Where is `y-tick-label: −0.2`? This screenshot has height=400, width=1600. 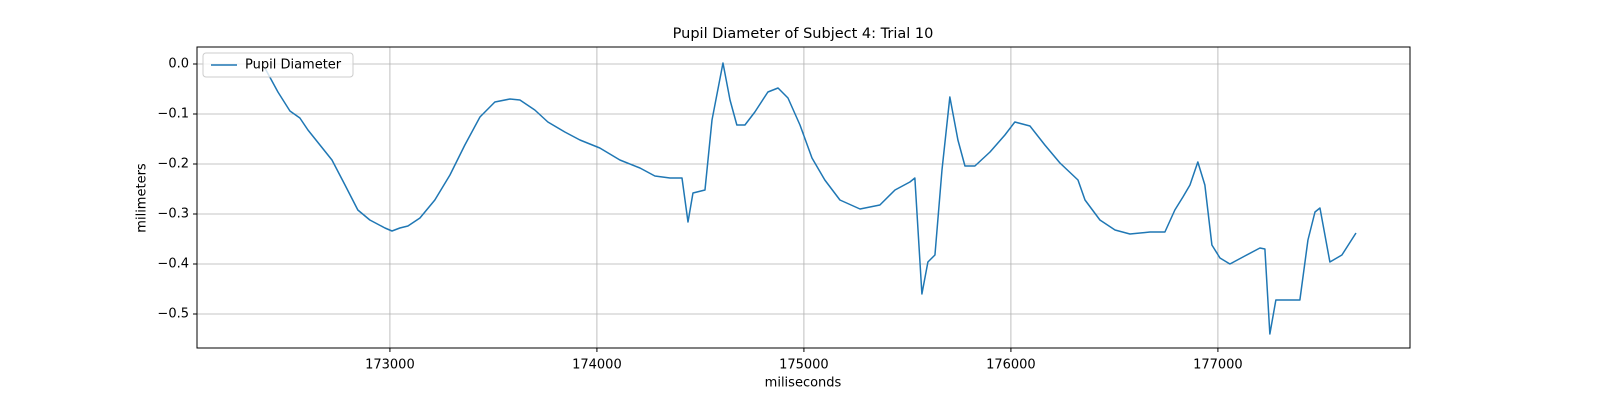 y-tick-label: −0.2 is located at coordinates (173, 164).